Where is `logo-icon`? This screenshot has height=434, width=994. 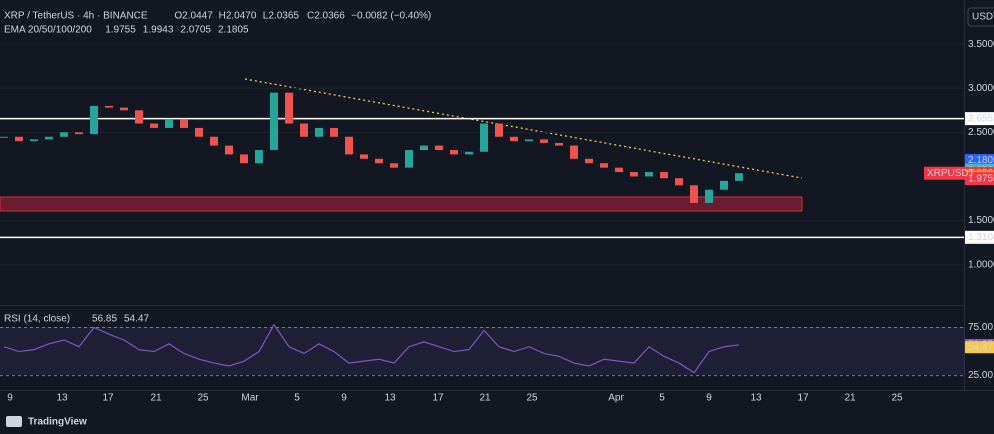
logo-icon is located at coordinates (14, 421).